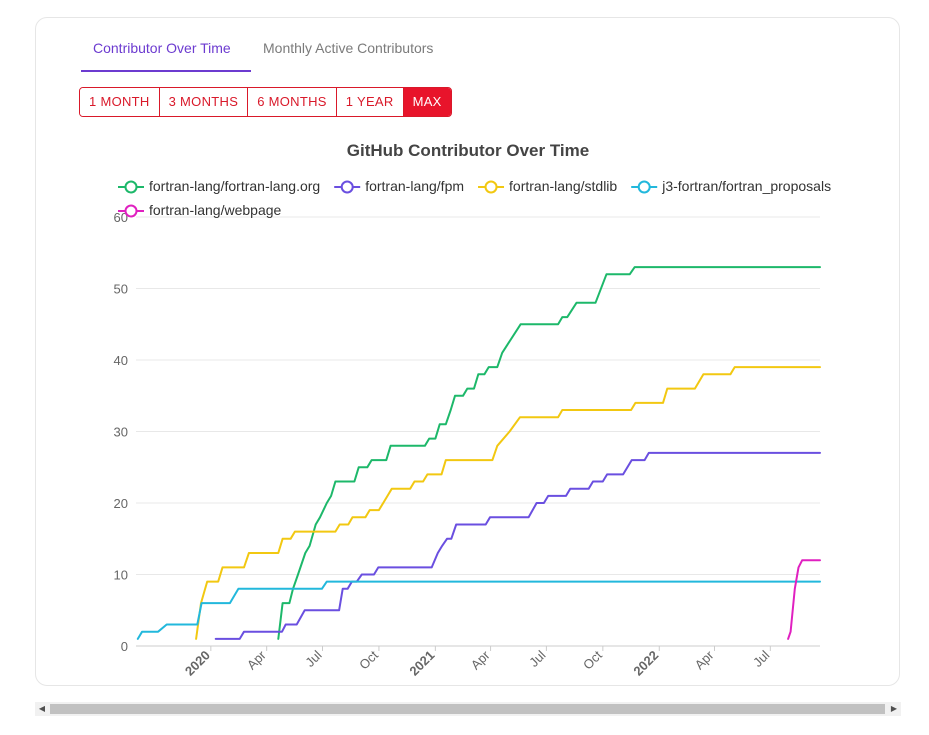  What do you see at coordinates (421, 663) in the screenshot?
I see `x-tick-label: 2021` at bounding box center [421, 663].